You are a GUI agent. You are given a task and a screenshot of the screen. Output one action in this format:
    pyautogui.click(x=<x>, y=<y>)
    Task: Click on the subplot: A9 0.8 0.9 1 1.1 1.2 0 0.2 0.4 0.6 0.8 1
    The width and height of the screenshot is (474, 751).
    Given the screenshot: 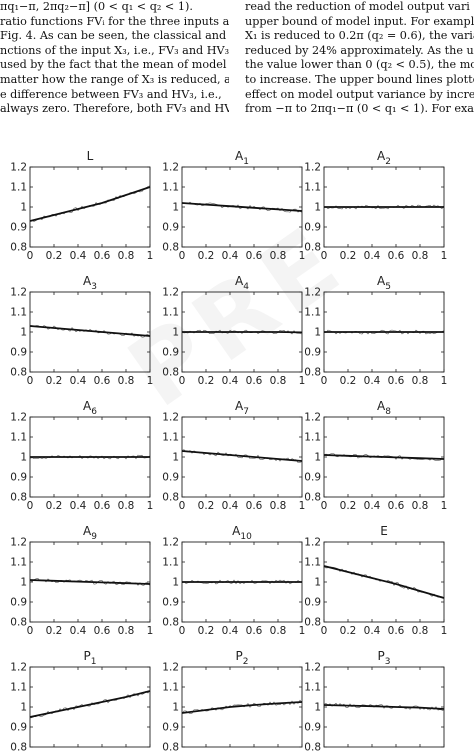 What is the action you would take?
    pyautogui.click(x=81, y=580)
    